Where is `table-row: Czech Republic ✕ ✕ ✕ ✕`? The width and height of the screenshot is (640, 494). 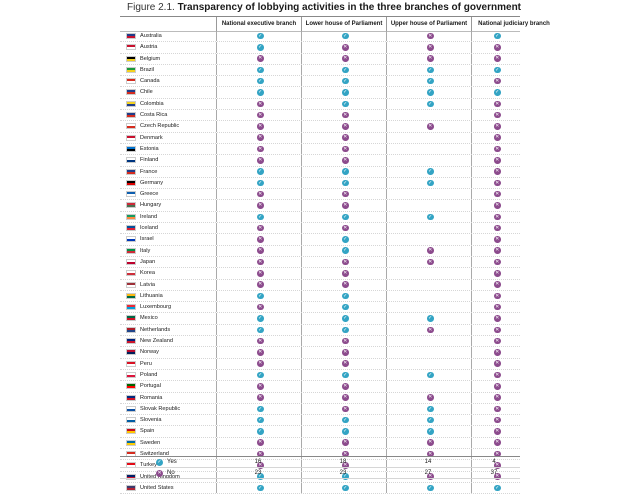
table-row: Czech Republic ✕ ✕ ✕ ✕ is located at coordinates (320, 127).